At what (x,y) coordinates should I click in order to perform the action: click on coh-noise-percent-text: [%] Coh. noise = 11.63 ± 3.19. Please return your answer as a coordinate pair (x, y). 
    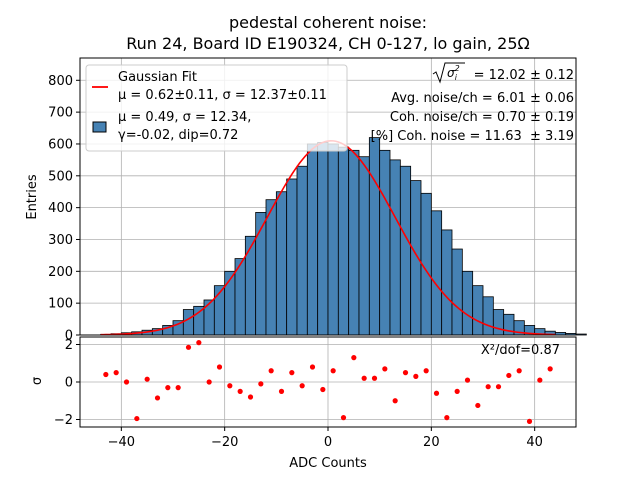
    Looking at the image, I should click on (472, 136).